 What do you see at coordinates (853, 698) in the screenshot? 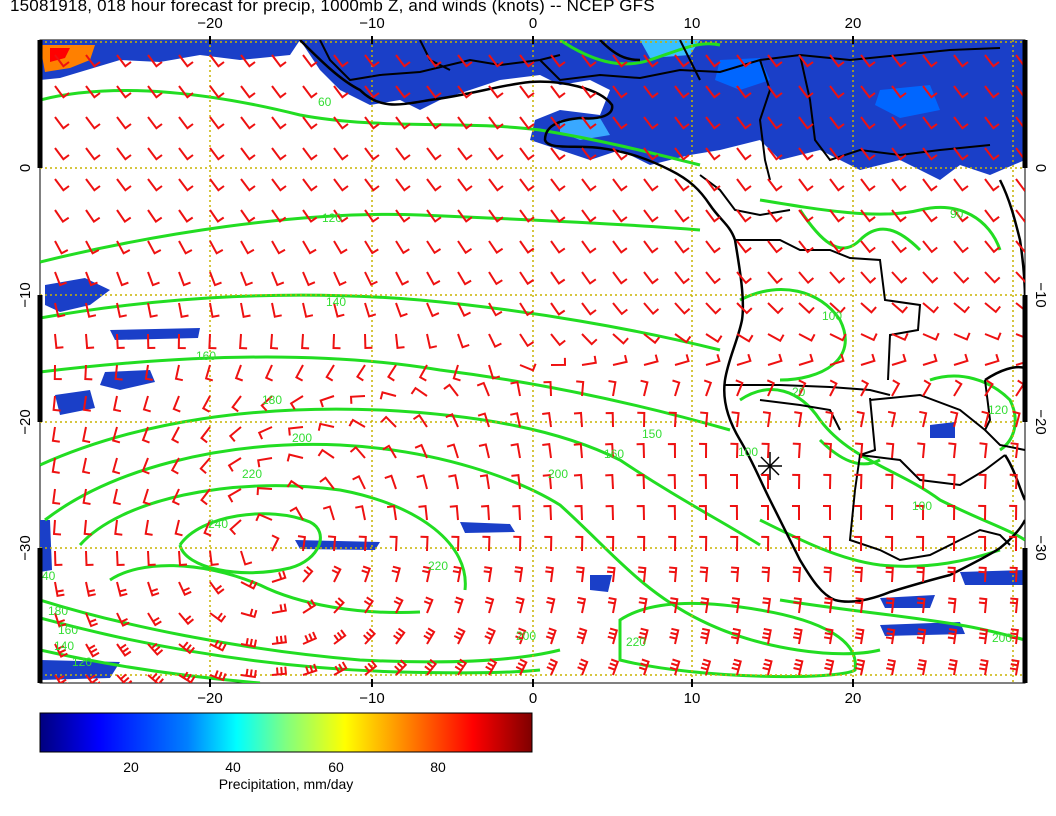
I see `lon-label-bottom: 20` at bounding box center [853, 698].